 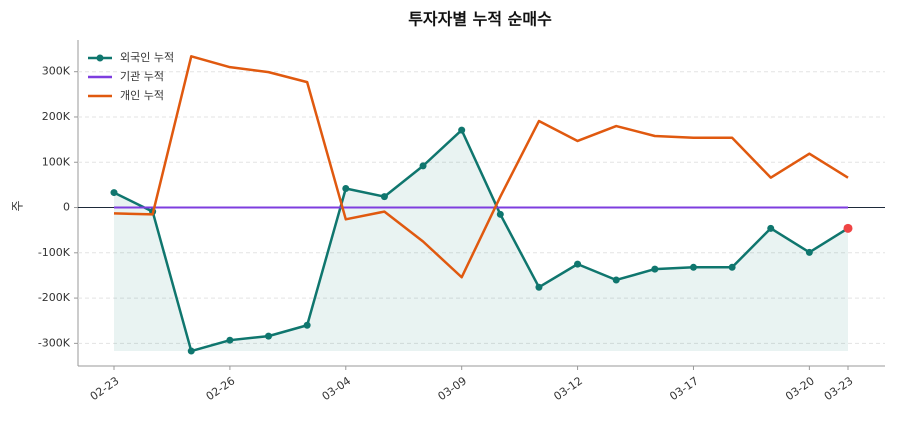 I want to click on legend-marker, so click(x=100, y=58).